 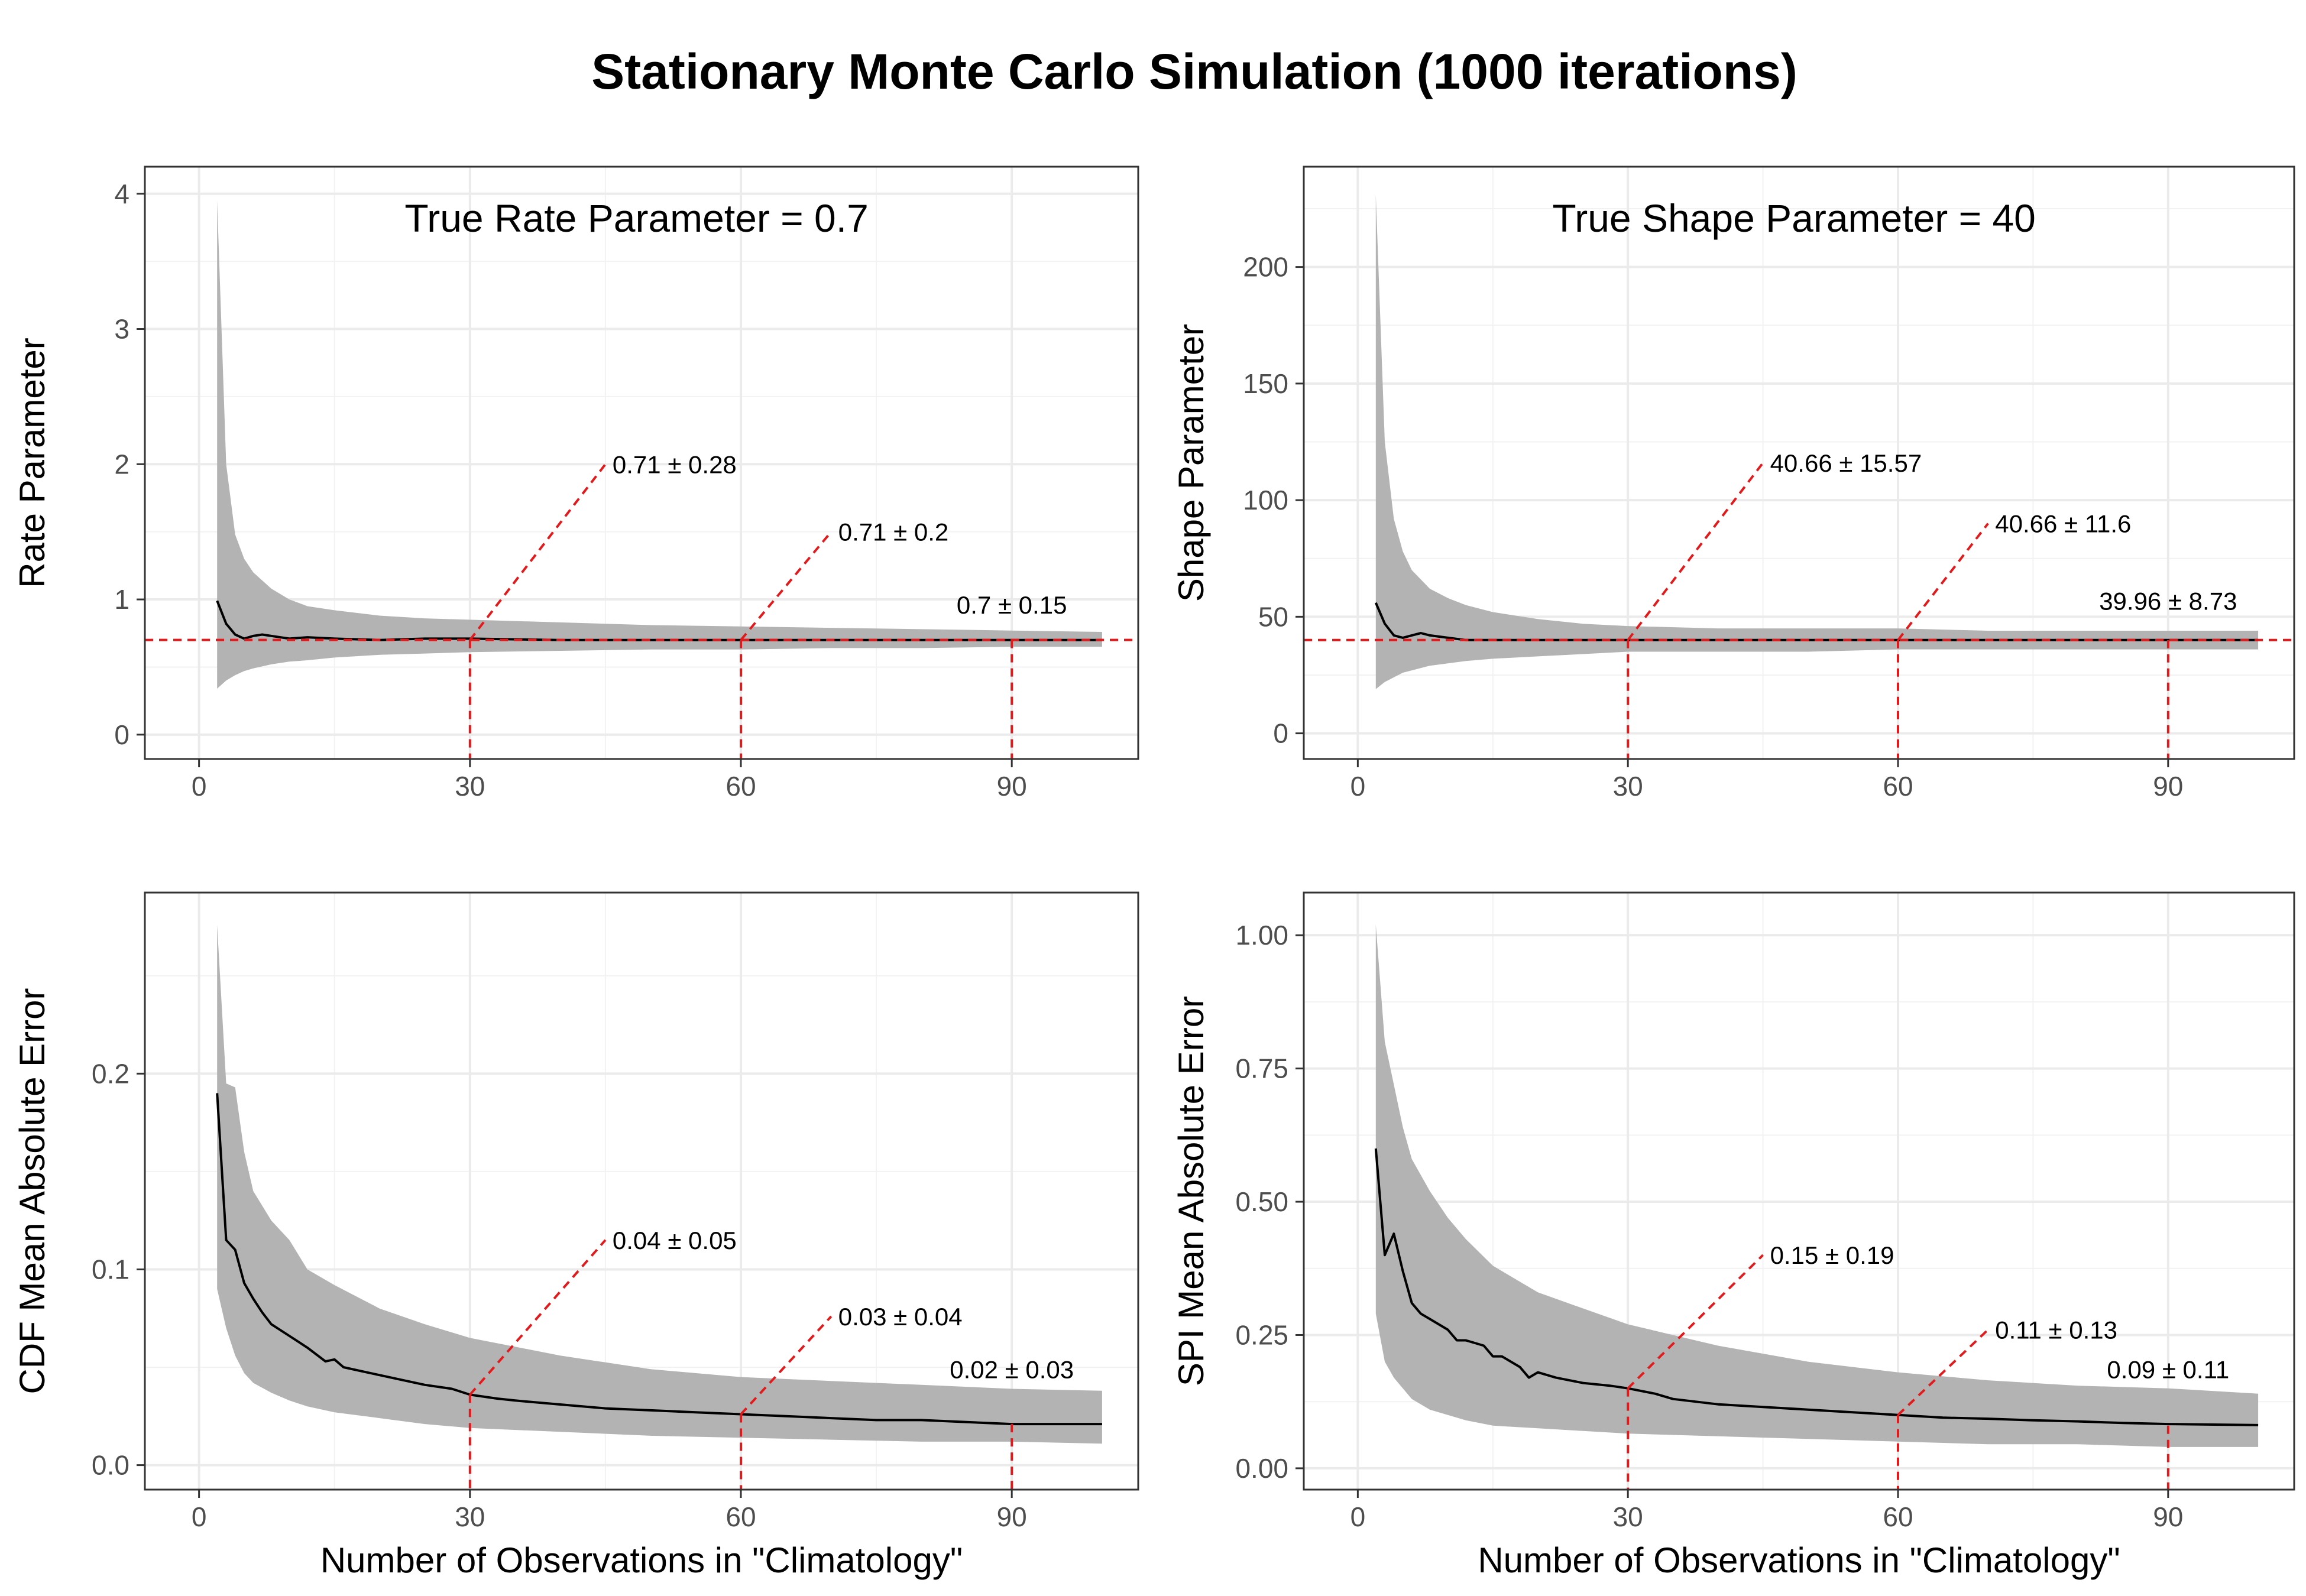 What do you see at coordinates (1832, 1255) in the screenshot?
I see `marker-label: 0.15 ± 0.19` at bounding box center [1832, 1255].